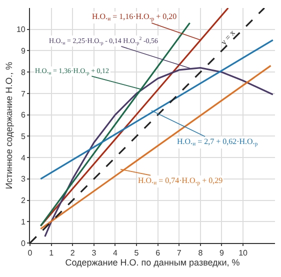 This screenshot has height=277, width=281. What do you see at coordinates (30, 253) in the screenshot?
I see `x-tick-label: 0` at bounding box center [30, 253].